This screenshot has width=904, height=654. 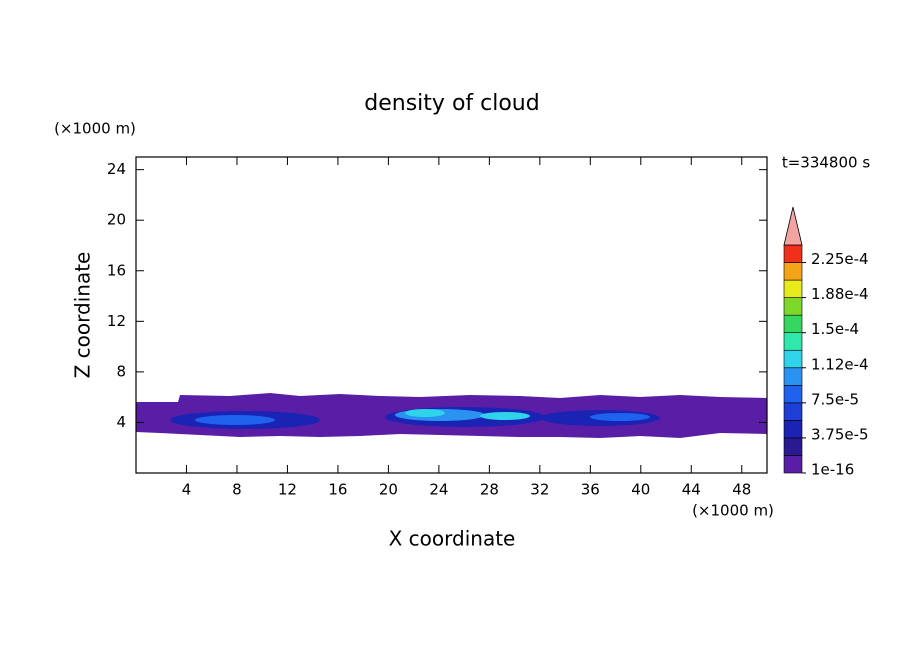 I want to click on y-tick-label: 4, so click(x=121, y=422).